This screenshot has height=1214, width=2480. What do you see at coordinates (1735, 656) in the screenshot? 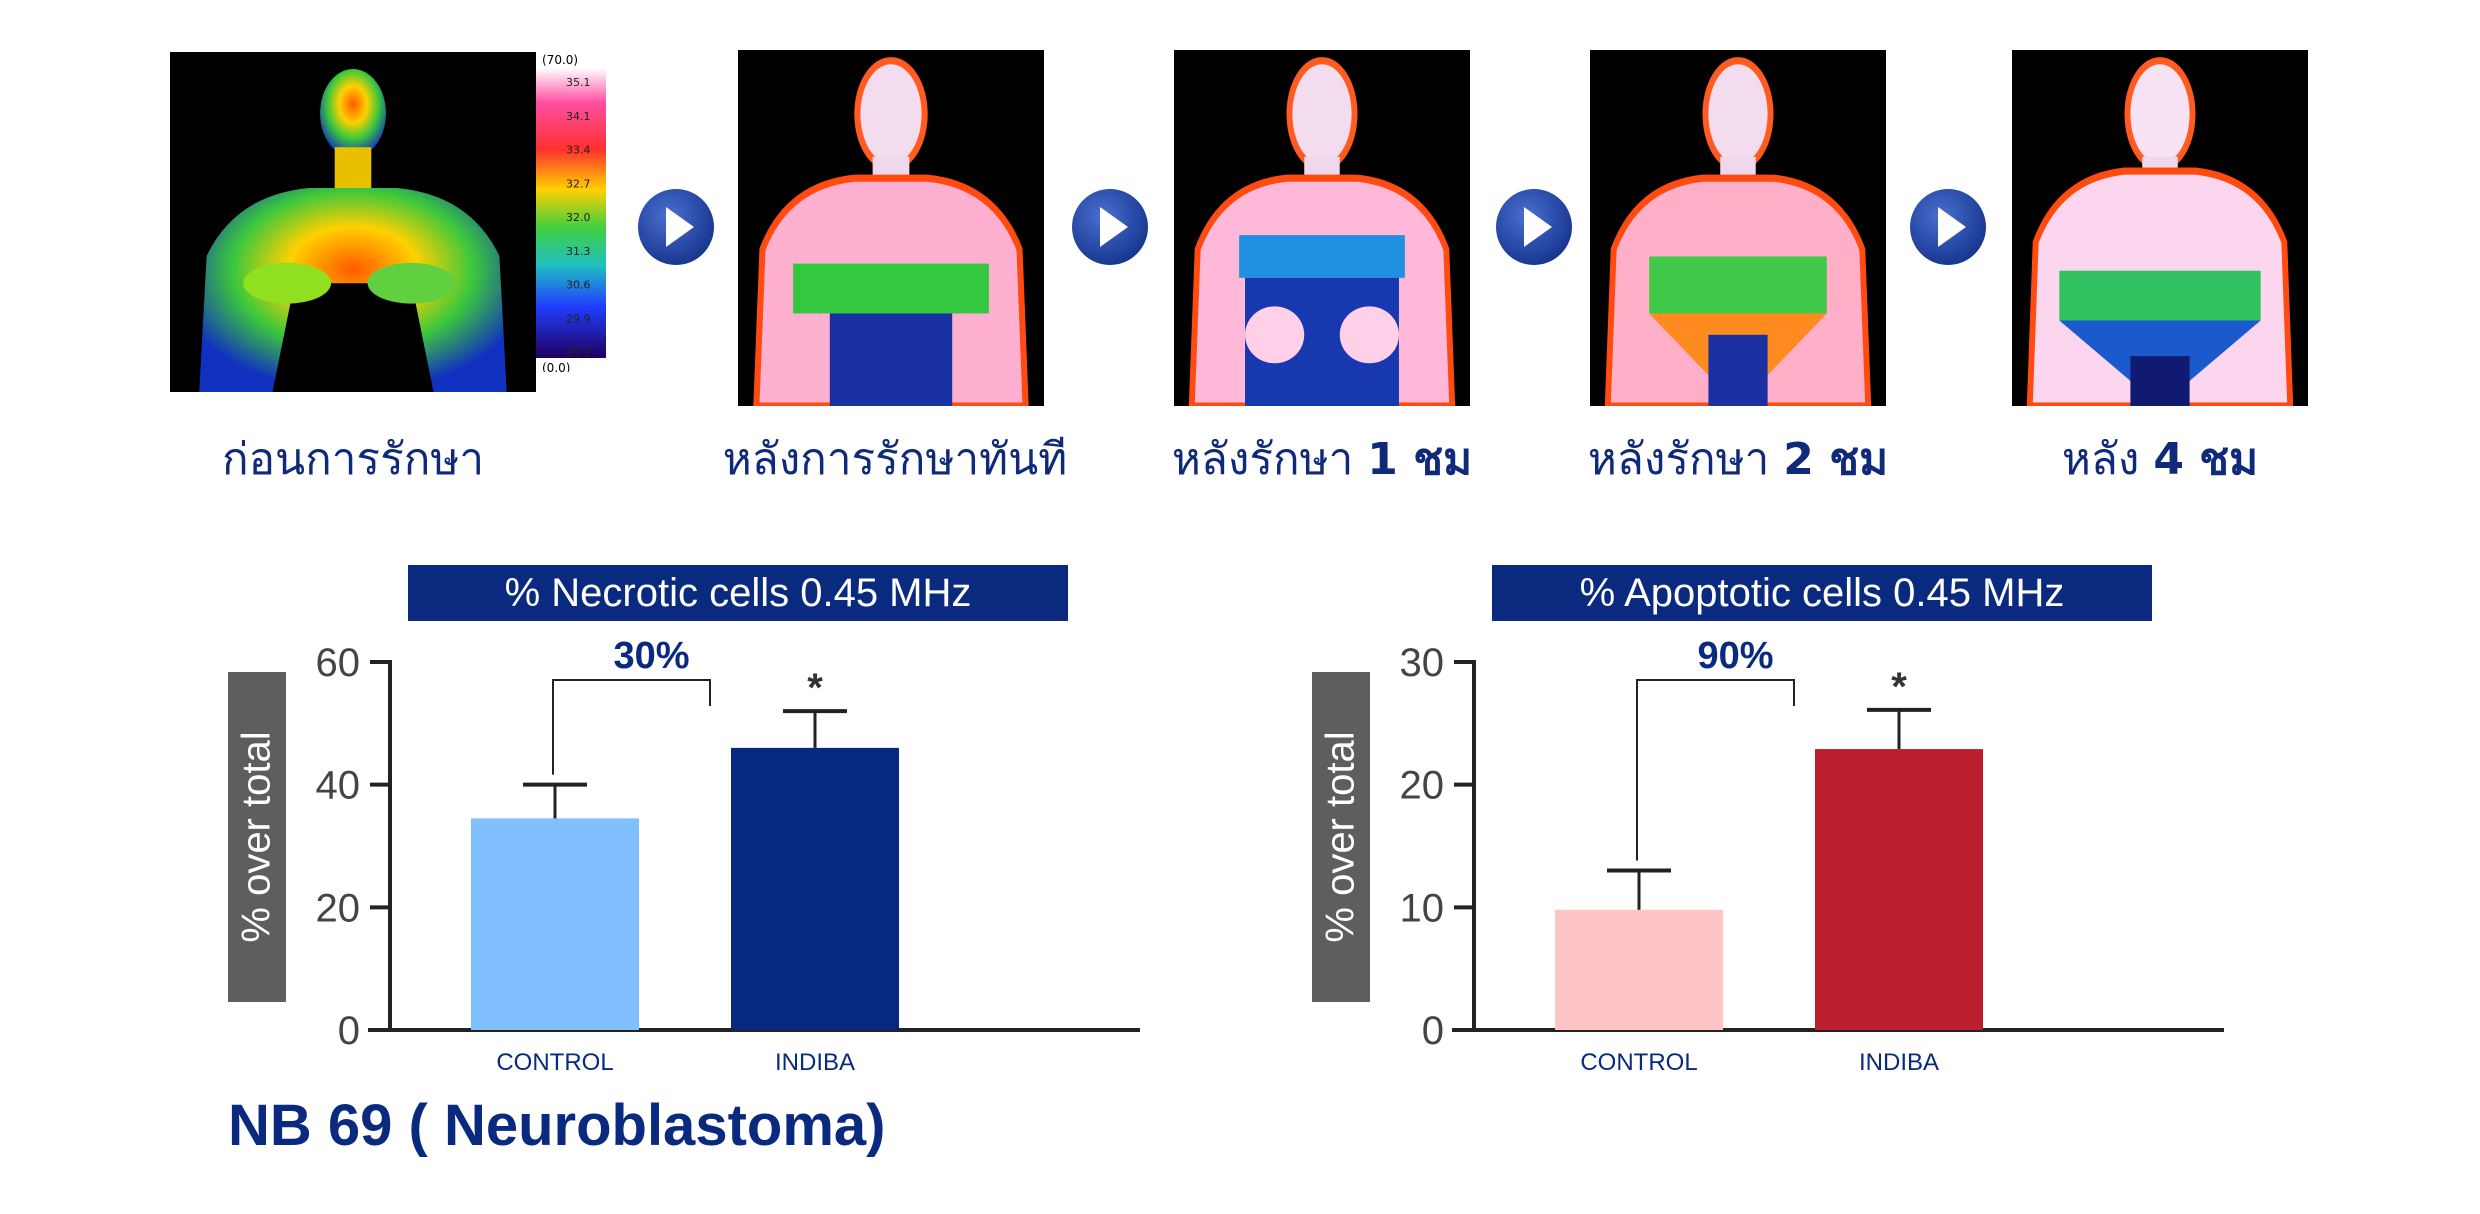
I see `bracket-percentage-label: 90%` at bounding box center [1735, 656].